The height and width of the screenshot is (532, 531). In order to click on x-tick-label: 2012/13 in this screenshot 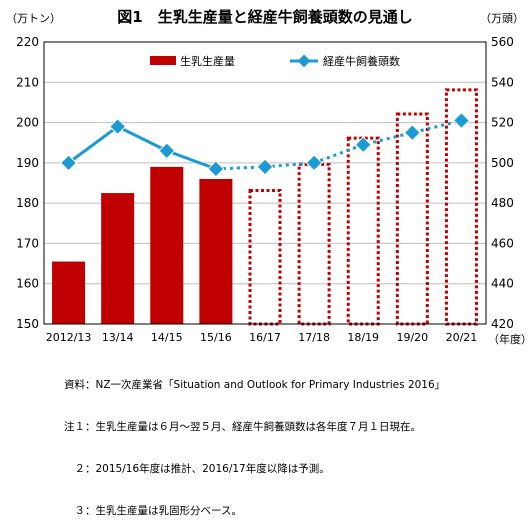, I will do `click(69, 337)`.